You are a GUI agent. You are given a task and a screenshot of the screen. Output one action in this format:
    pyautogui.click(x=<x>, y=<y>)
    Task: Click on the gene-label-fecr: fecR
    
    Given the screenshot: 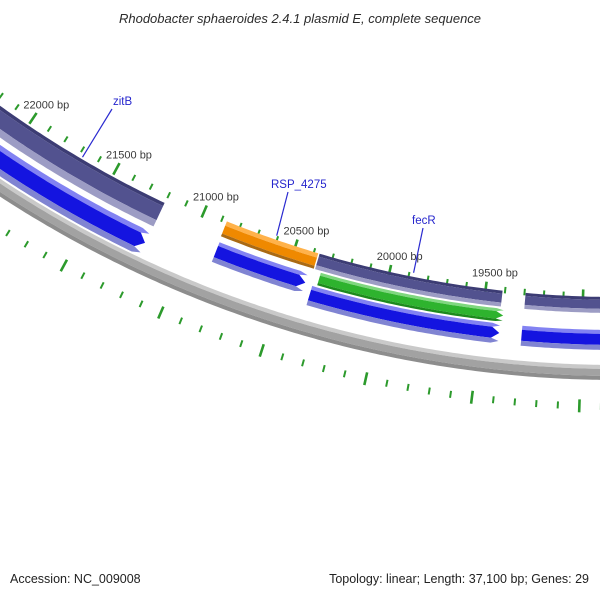 What is the action you would take?
    pyautogui.click(x=424, y=221)
    